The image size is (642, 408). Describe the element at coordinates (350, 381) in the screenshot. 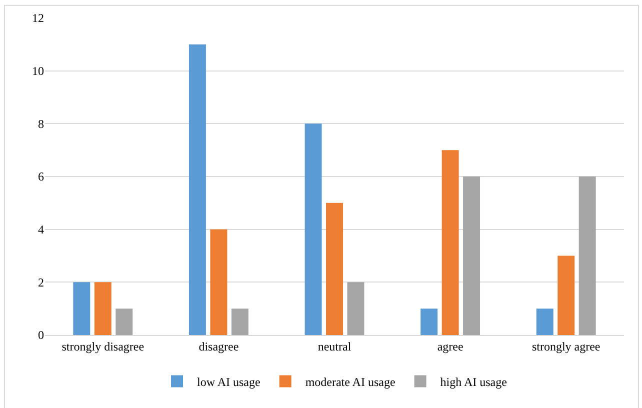

I see `legend-label: moderate AI usage` at that location.